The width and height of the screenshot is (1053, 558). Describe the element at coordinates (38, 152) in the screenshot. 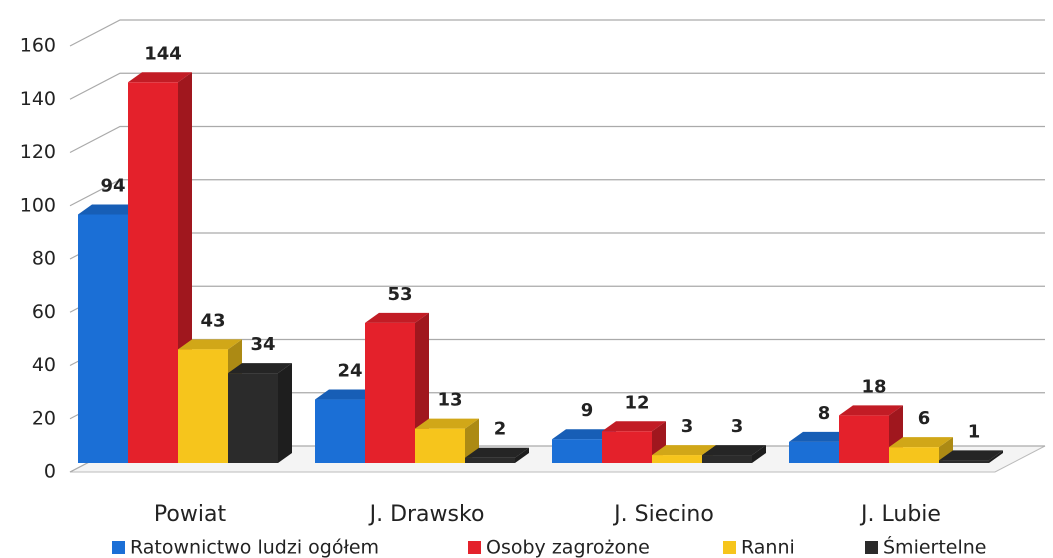

I see `y-tick-label: 120` at that location.